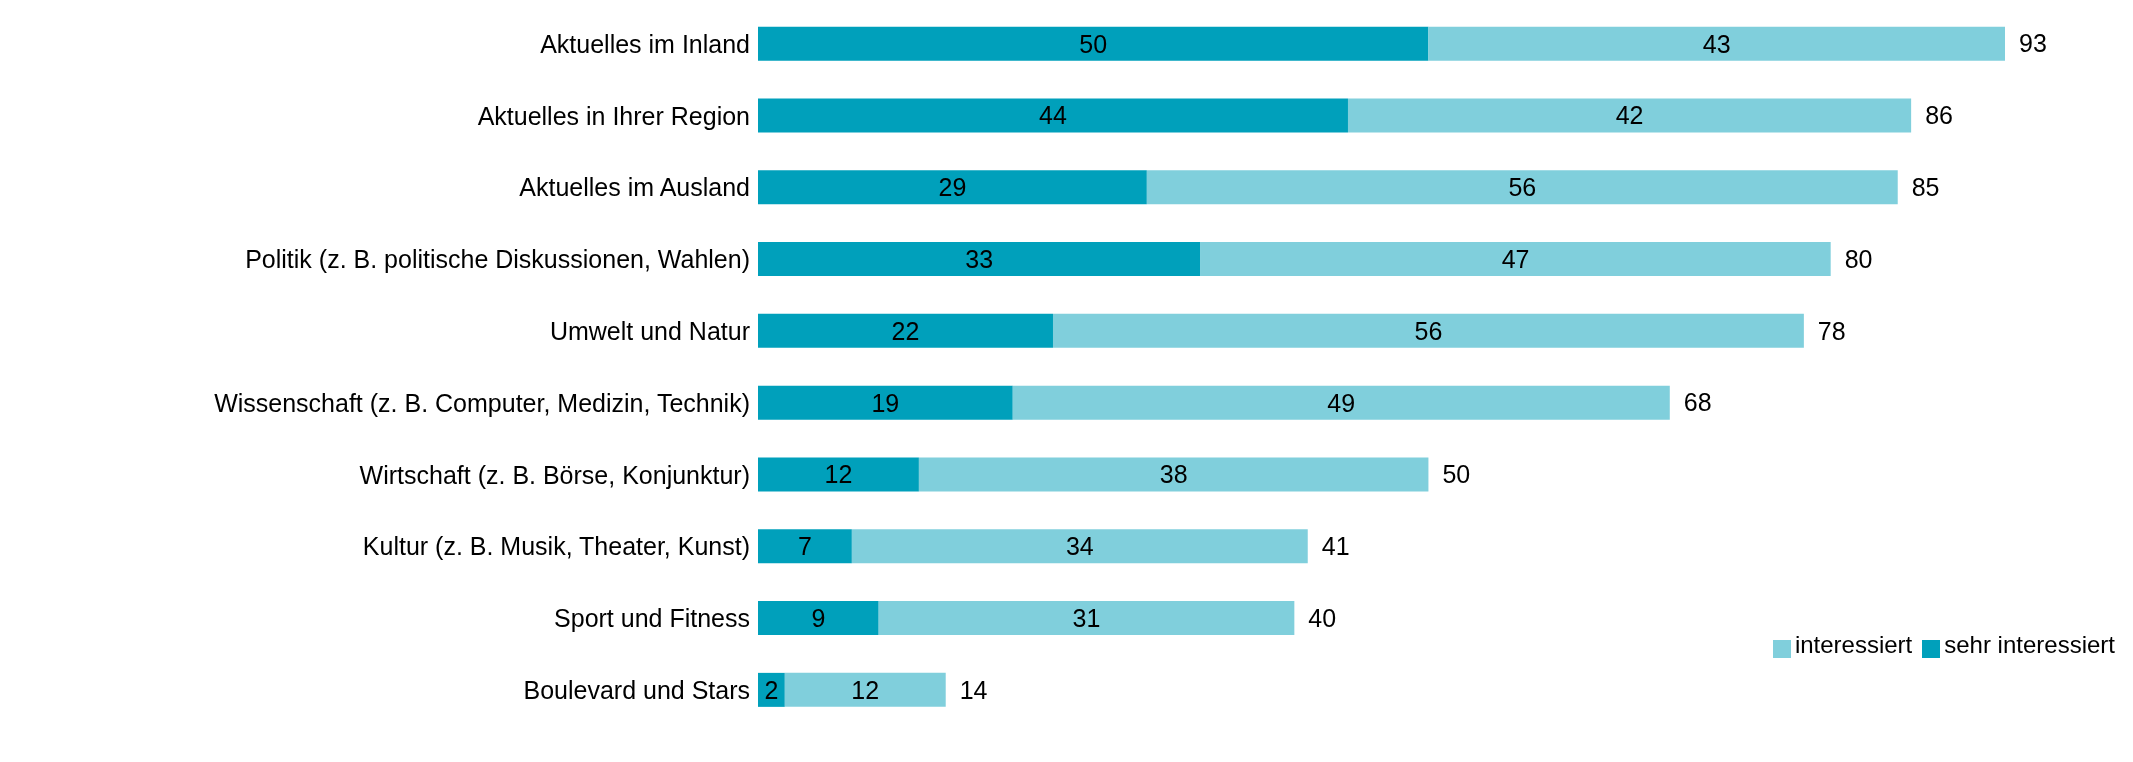 The height and width of the screenshot is (762, 2133). What do you see at coordinates (554, 474) in the screenshot?
I see `y-tick-label: Wirtschaft (z. B. Börse, Konjunktur)` at bounding box center [554, 474].